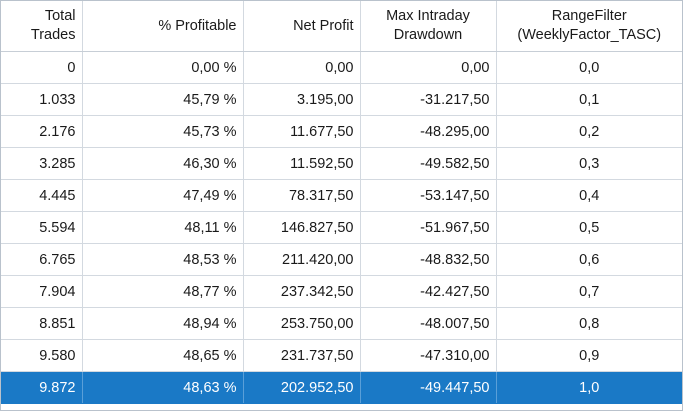 The width and height of the screenshot is (683, 411). Describe the element at coordinates (428, 227) in the screenshot. I see `cell-max-intraday-drawdown: -51.967,50` at that location.